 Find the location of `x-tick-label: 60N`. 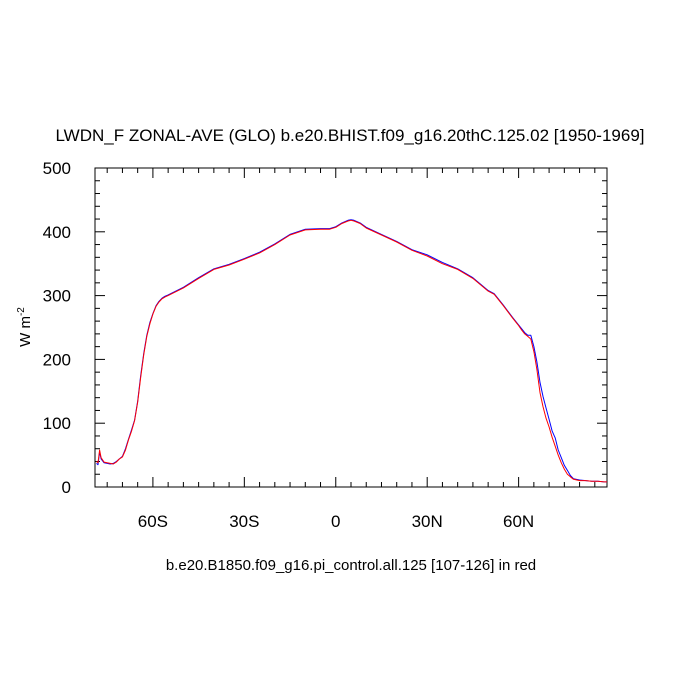

x-tick-label: 60N is located at coordinates (518, 521).